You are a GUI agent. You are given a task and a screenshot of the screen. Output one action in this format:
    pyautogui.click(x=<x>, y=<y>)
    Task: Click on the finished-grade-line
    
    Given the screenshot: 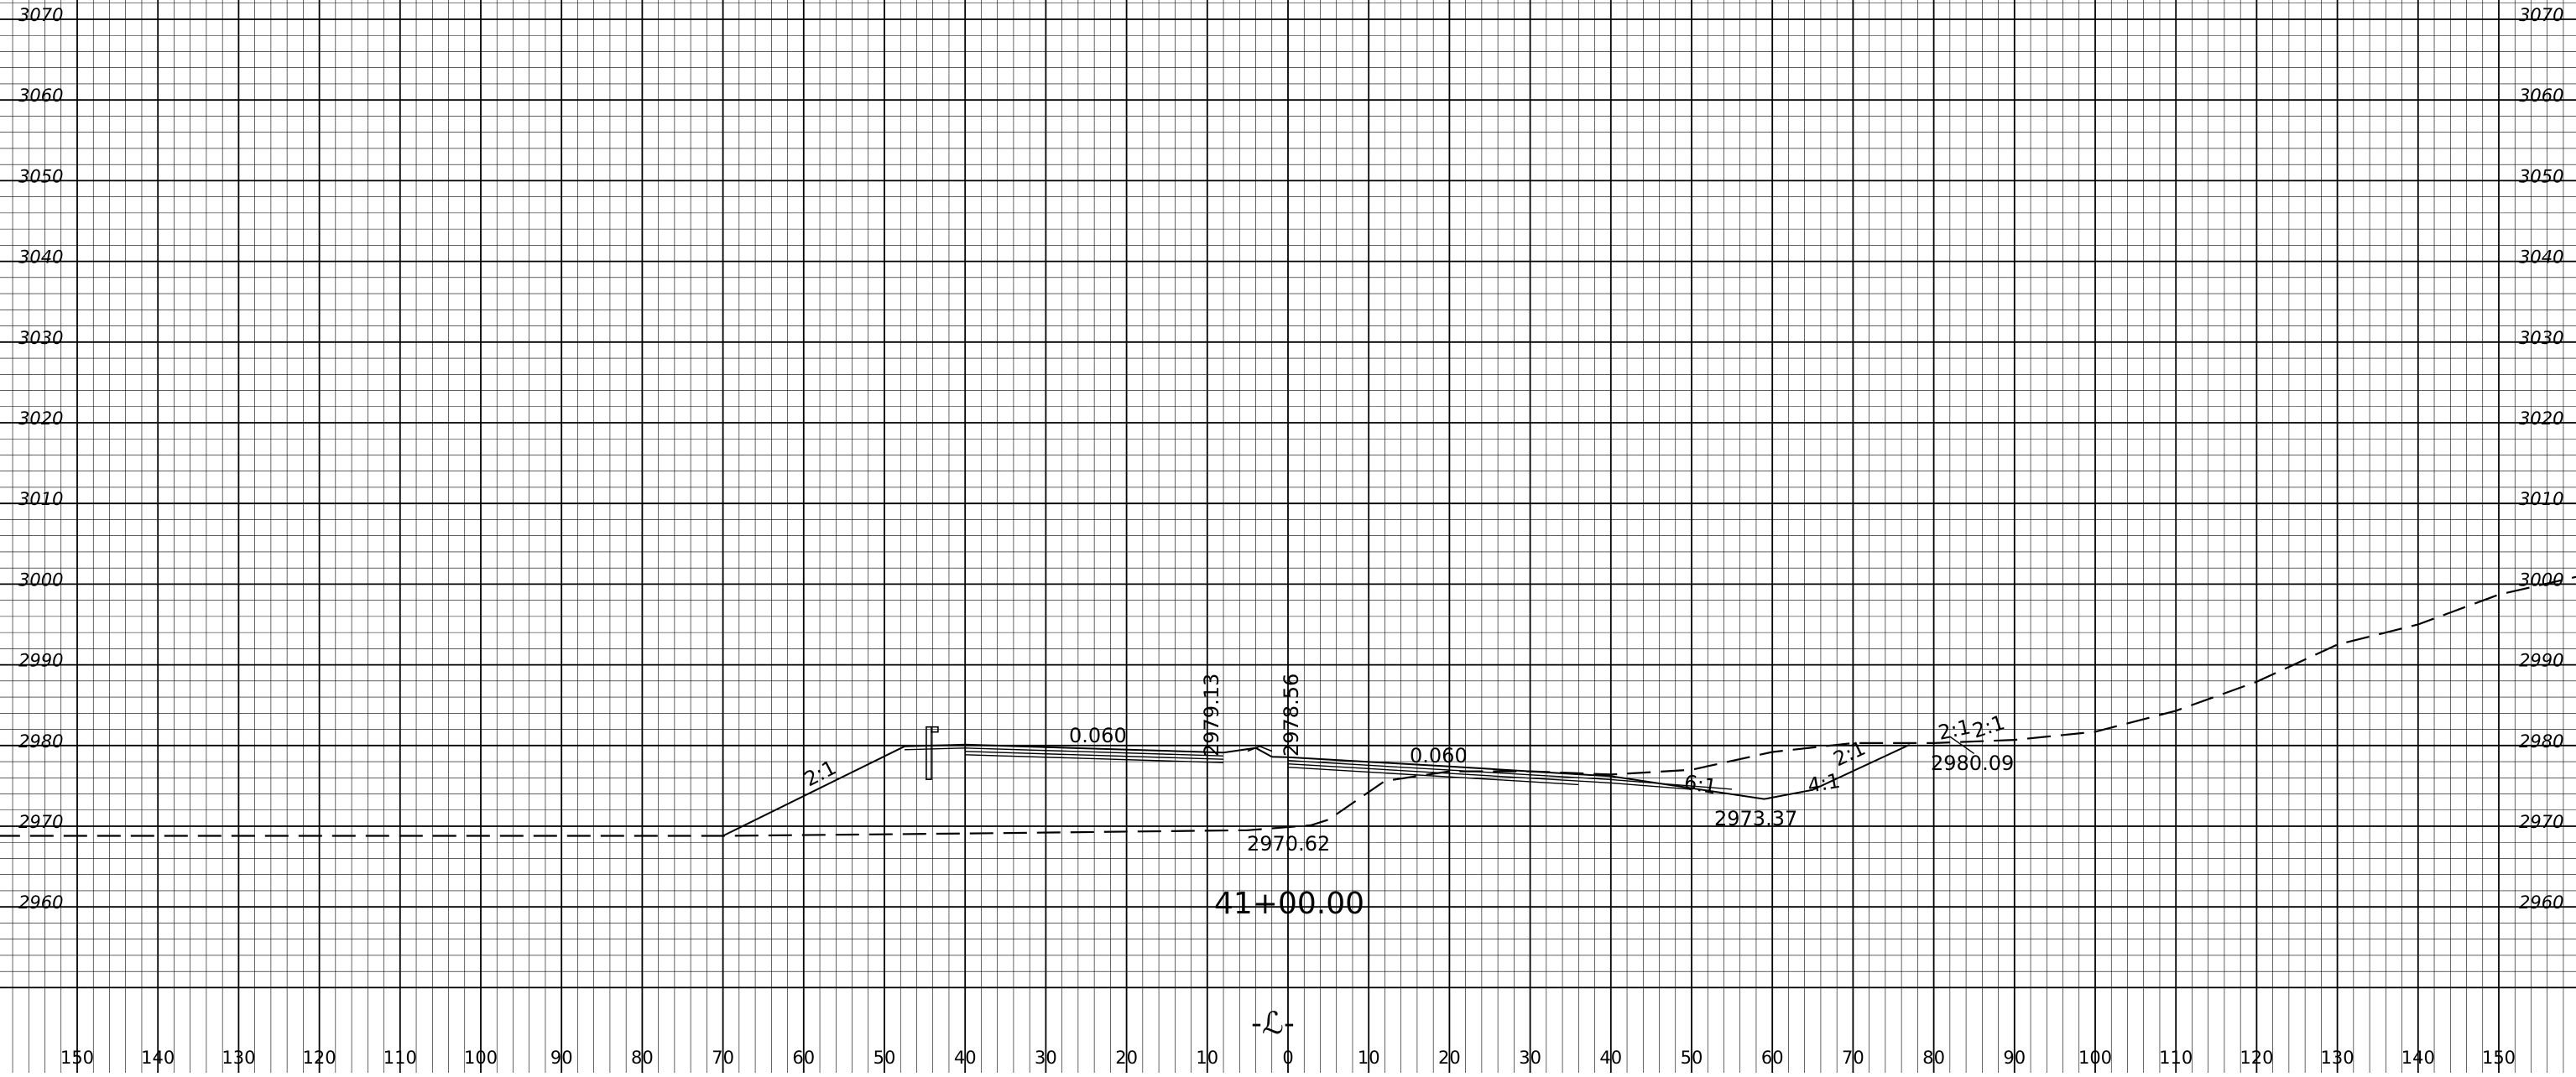 What is the action you would take?
    pyautogui.click(x=1316, y=790)
    